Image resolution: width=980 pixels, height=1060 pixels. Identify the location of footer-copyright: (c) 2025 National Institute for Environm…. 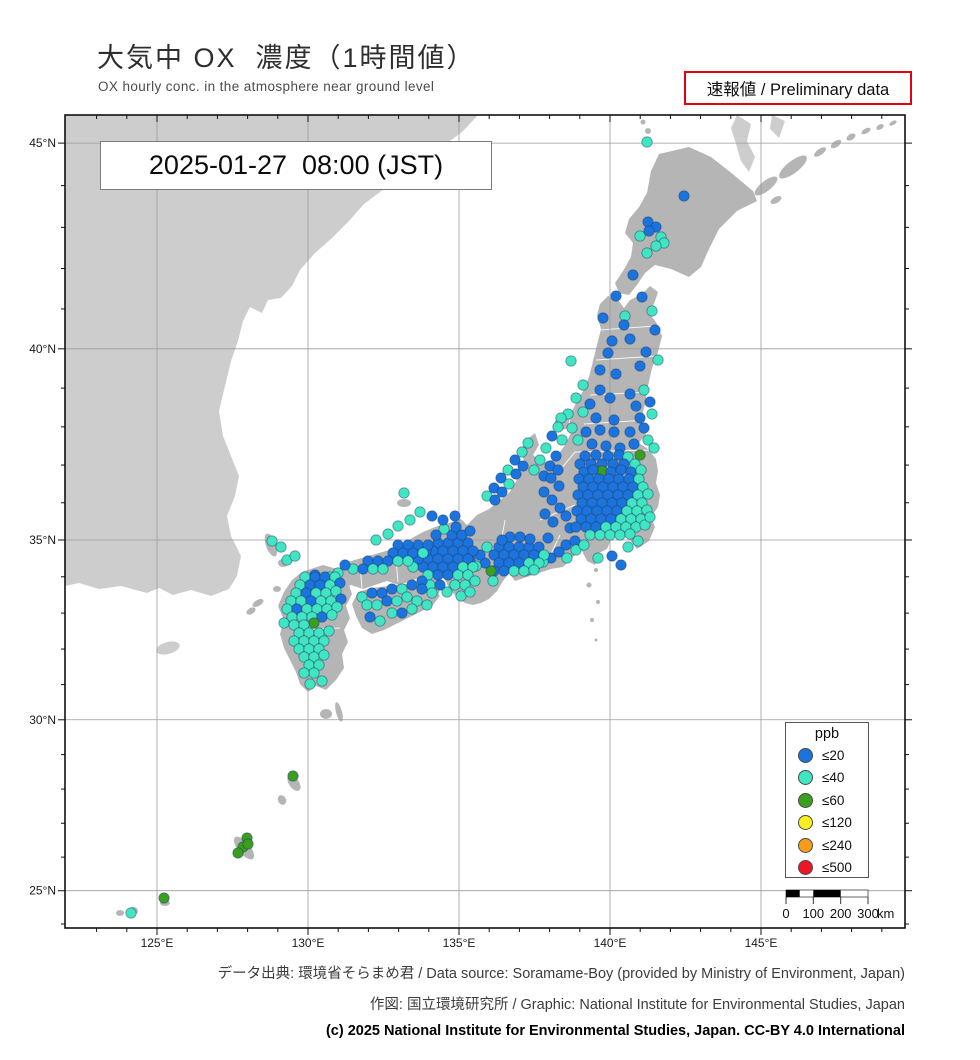
(615, 1031).